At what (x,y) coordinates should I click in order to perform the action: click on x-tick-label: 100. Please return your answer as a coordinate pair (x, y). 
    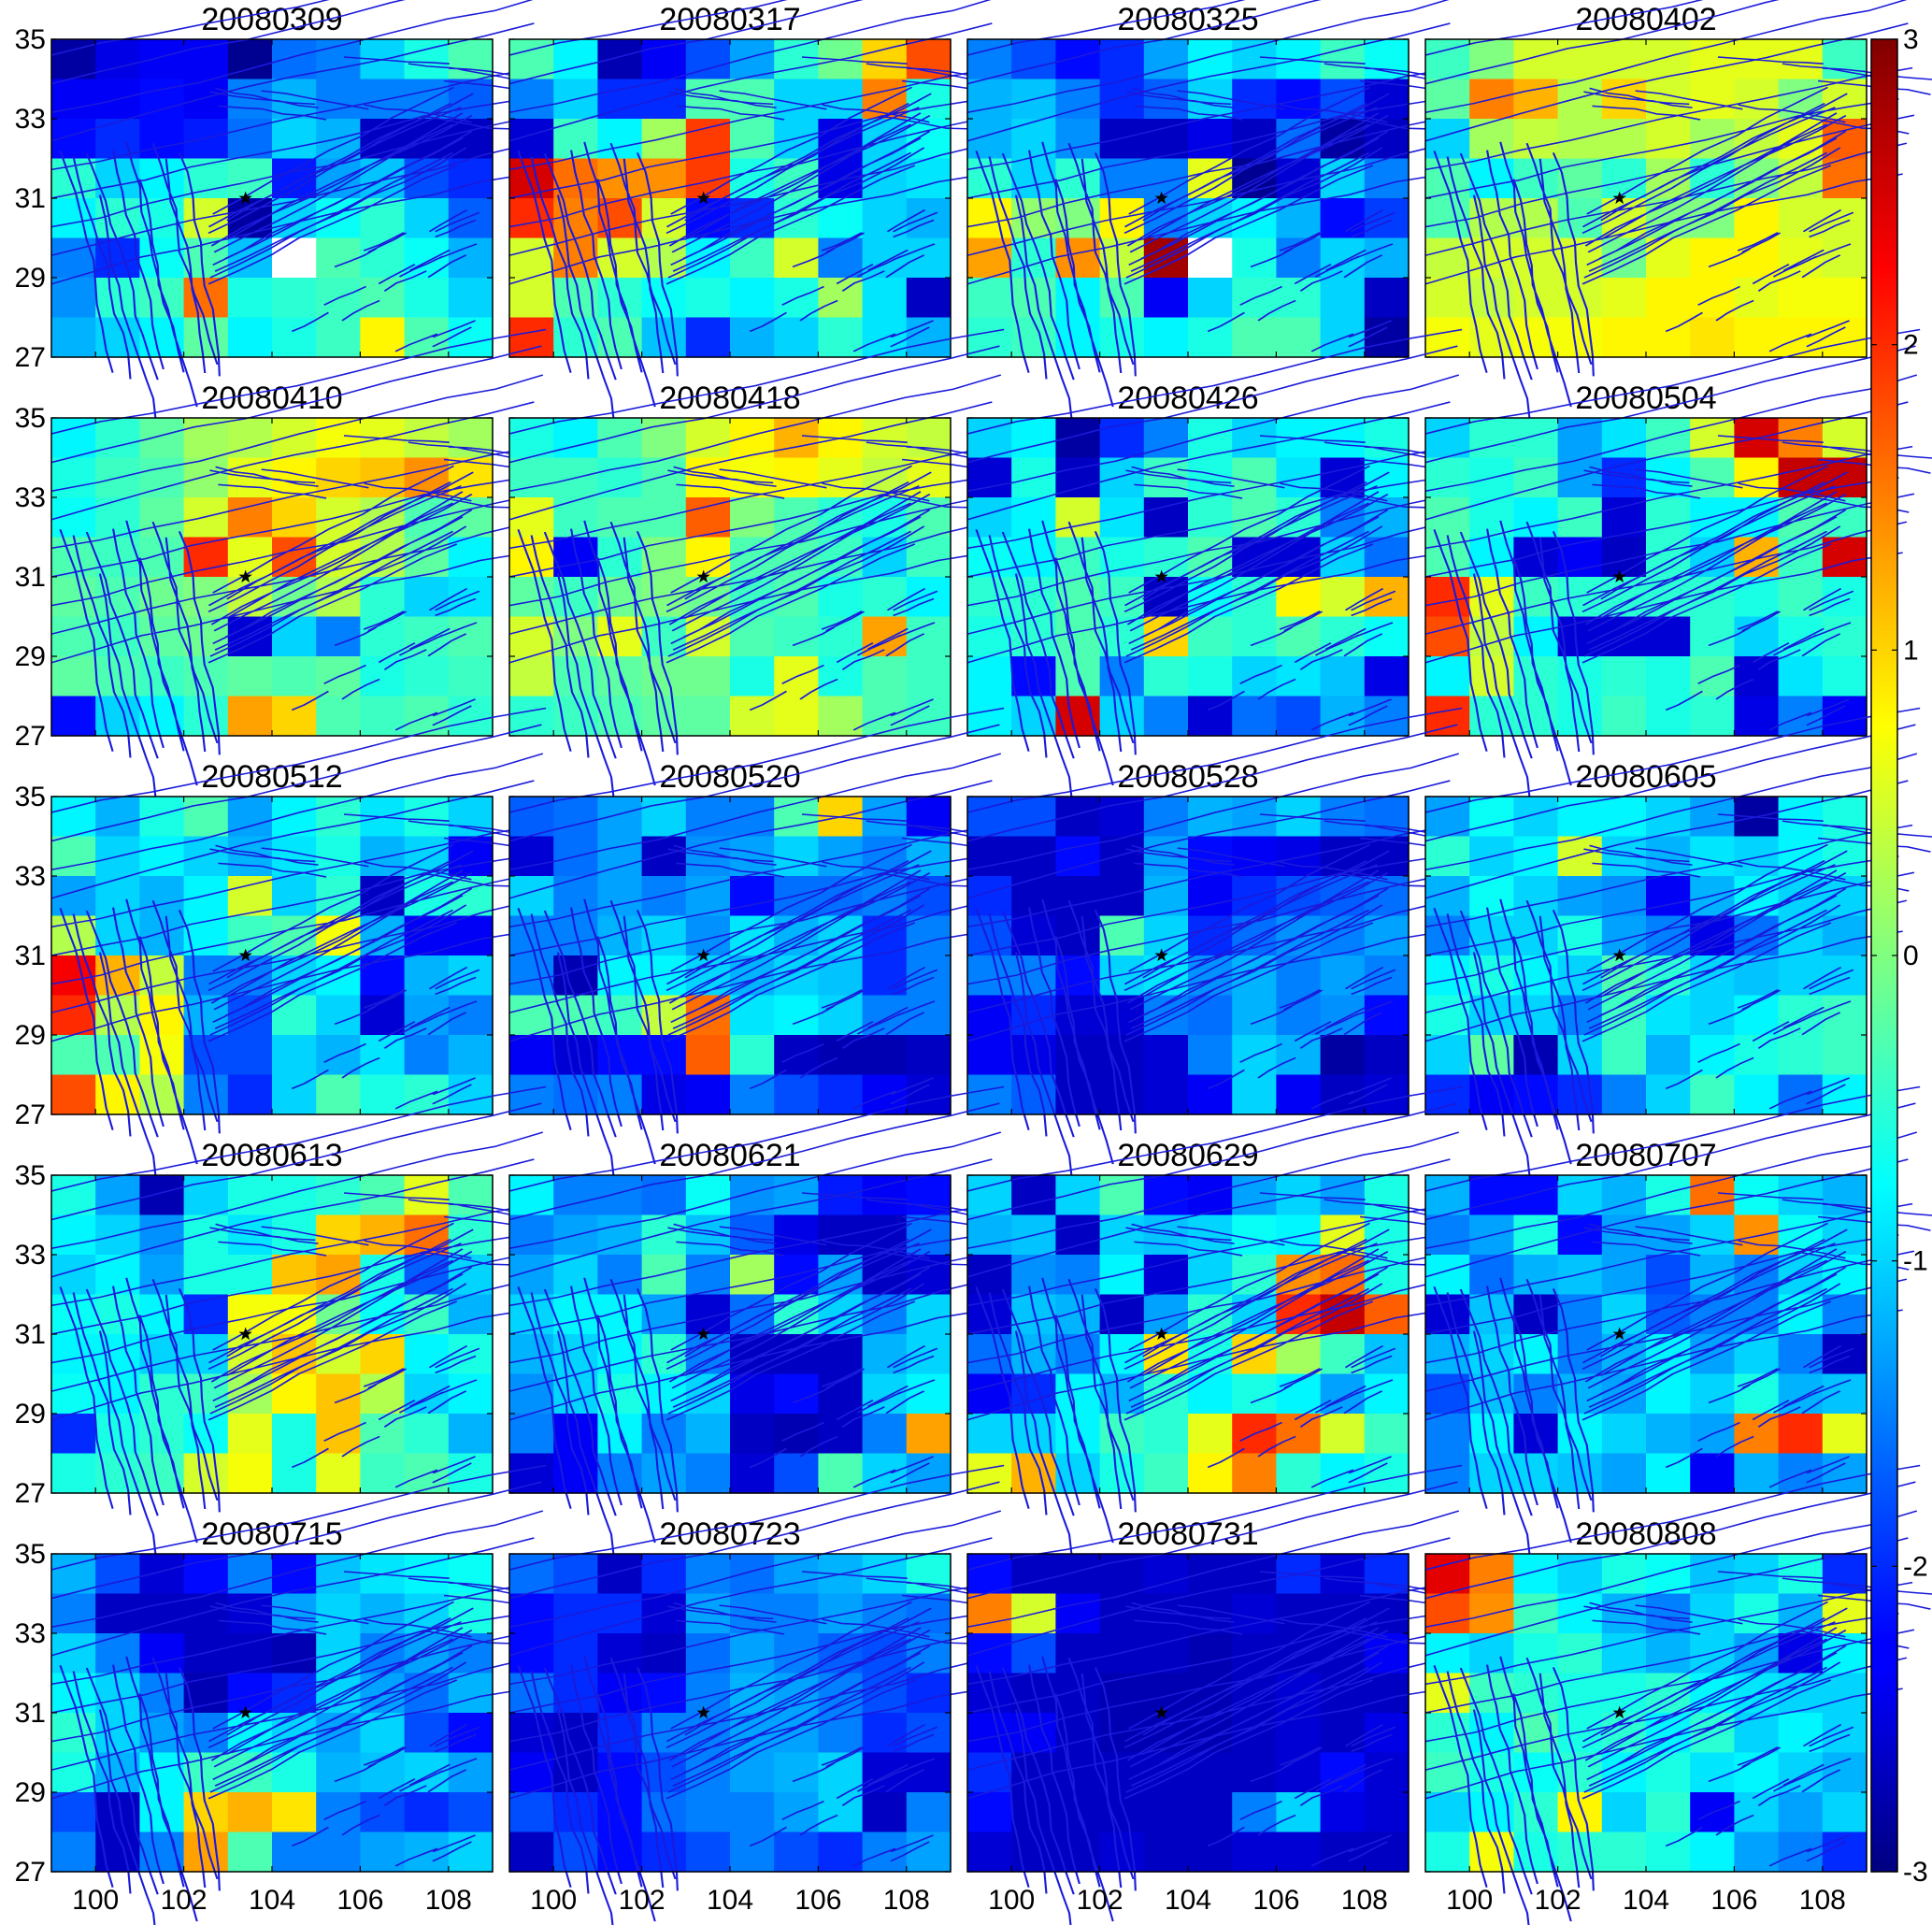
    Looking at the image, I should click on (553, 1901).